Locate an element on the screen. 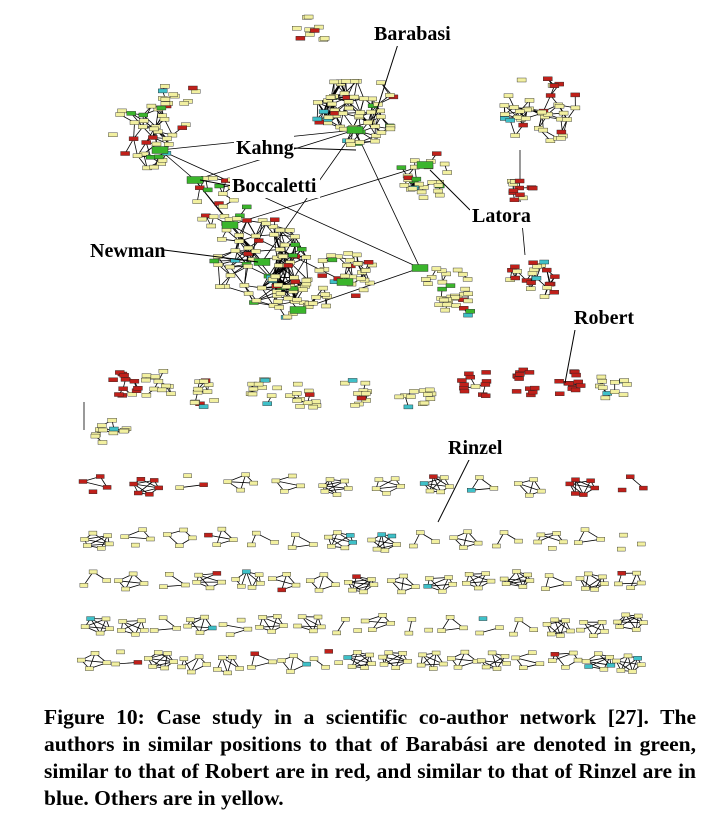  label-newman: Newman is located at coordinates (128, 251).